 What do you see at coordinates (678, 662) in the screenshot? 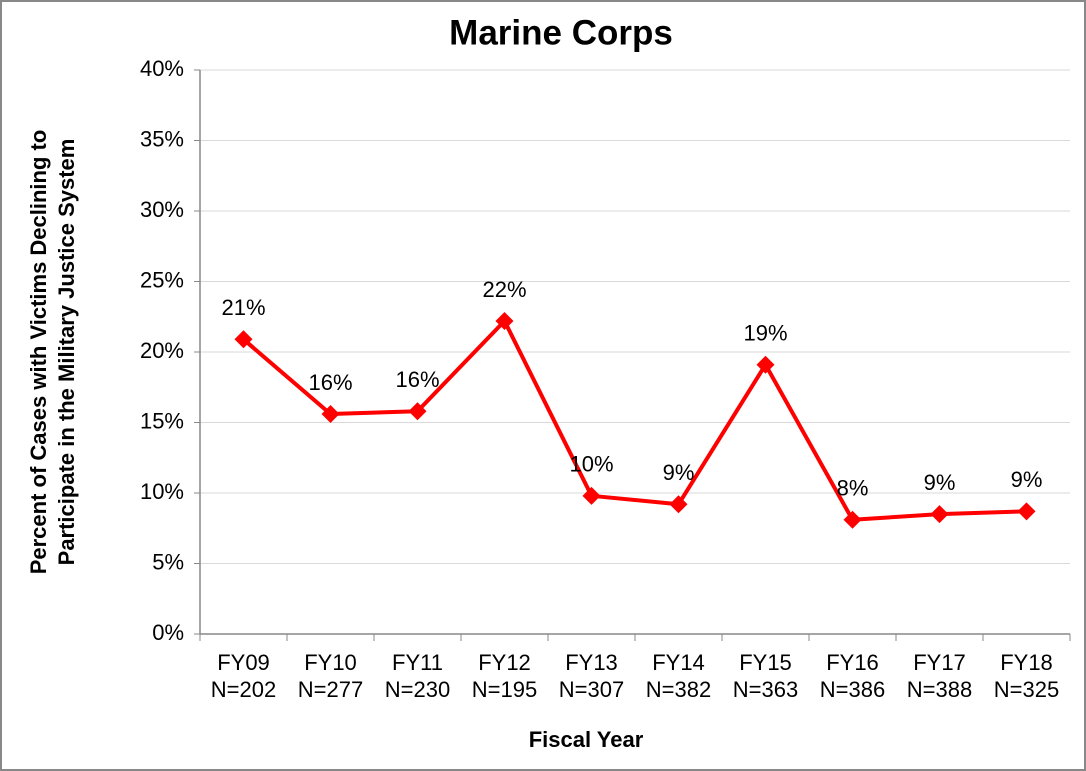
I see `x-tick-line: FY14` at bounding box center [678, 662].